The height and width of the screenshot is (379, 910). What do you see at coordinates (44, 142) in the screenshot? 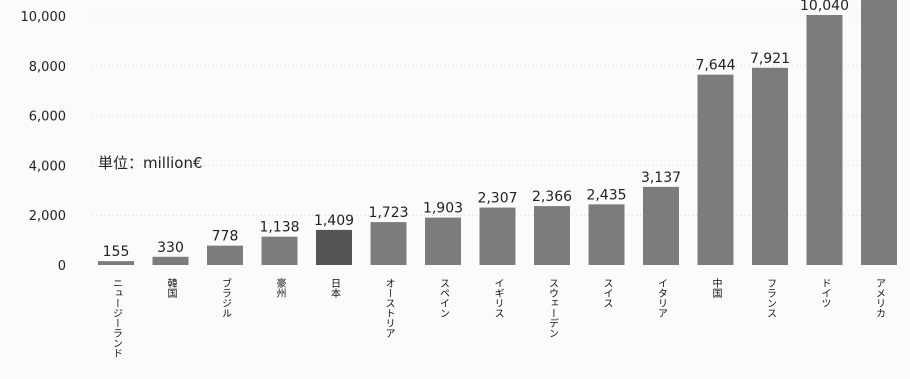
I see `y-axis: 0 2,000 4,000 6,000 8,000 10,000` at bounding box center [44, 142].